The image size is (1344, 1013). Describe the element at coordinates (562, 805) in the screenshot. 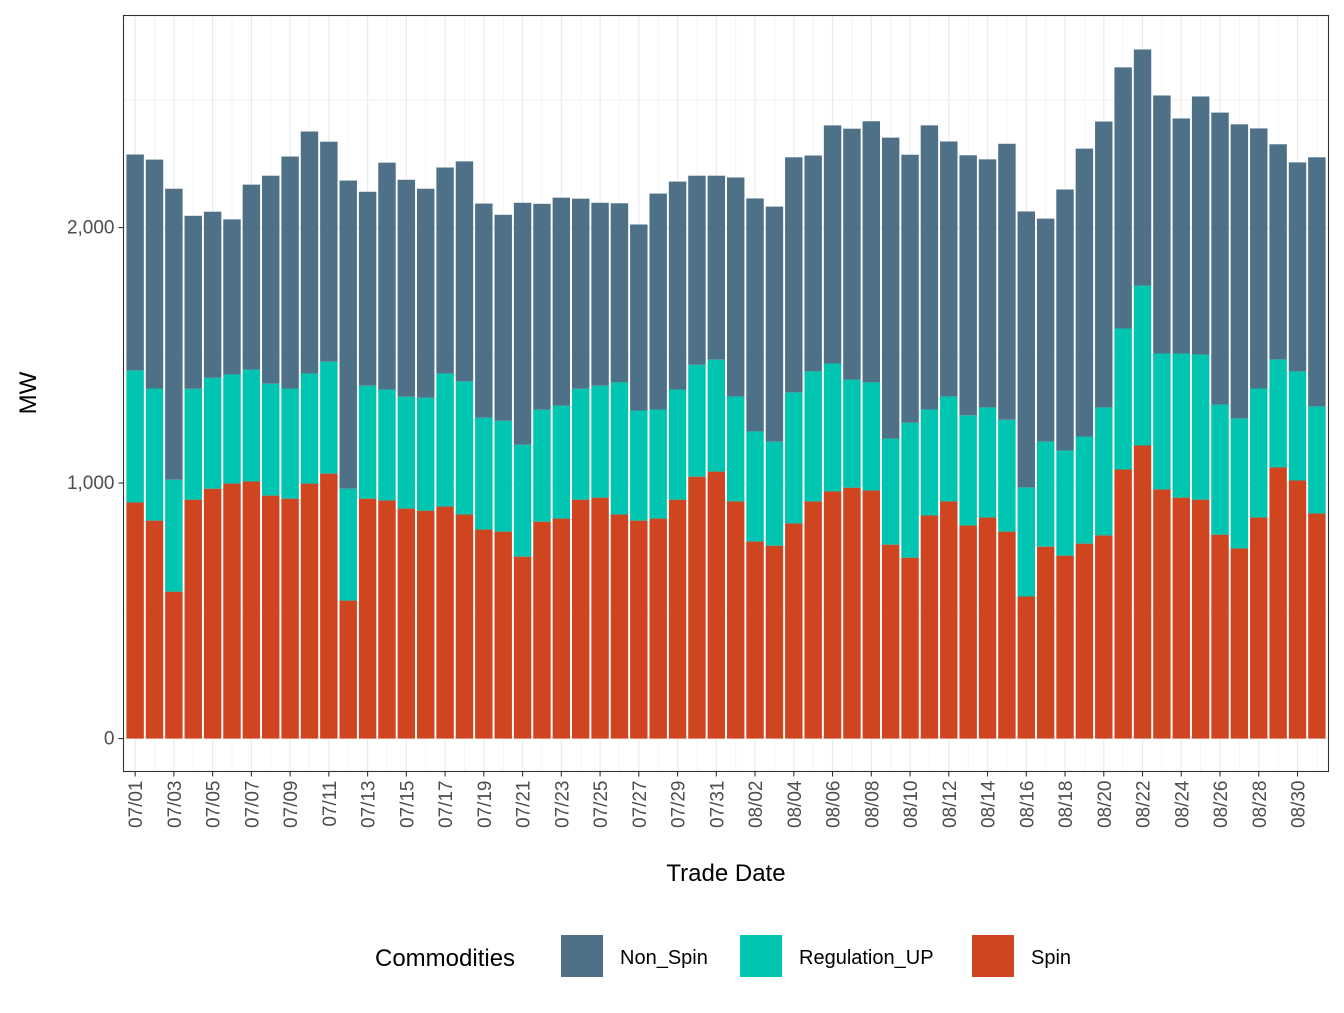

I see `x-tick-label: 07/23` at that location.